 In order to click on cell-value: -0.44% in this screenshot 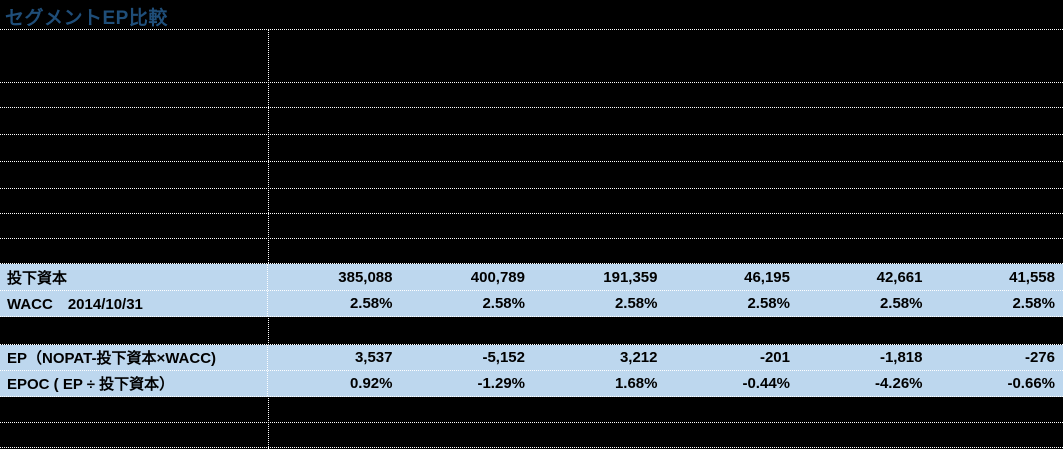, I will do `click(766, 383)`.